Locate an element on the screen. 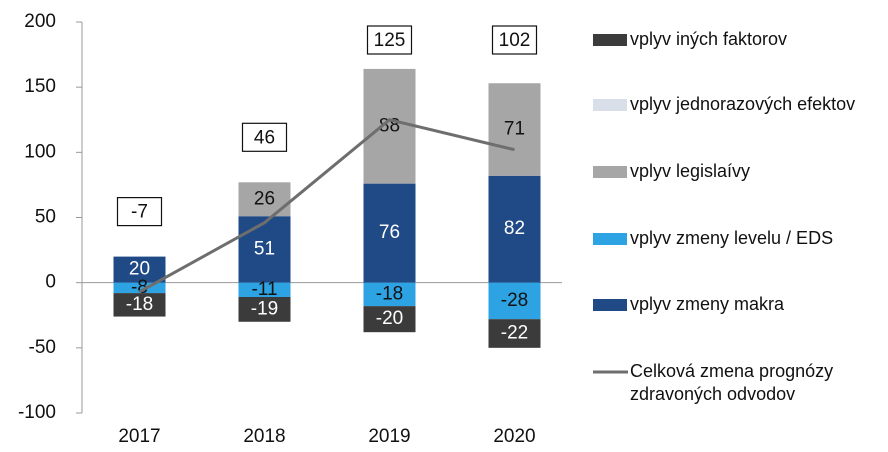 Image resolution: width=888 pixels, height=452 pixels. y-tick-label: 150 is located at coordinates (40, 86).